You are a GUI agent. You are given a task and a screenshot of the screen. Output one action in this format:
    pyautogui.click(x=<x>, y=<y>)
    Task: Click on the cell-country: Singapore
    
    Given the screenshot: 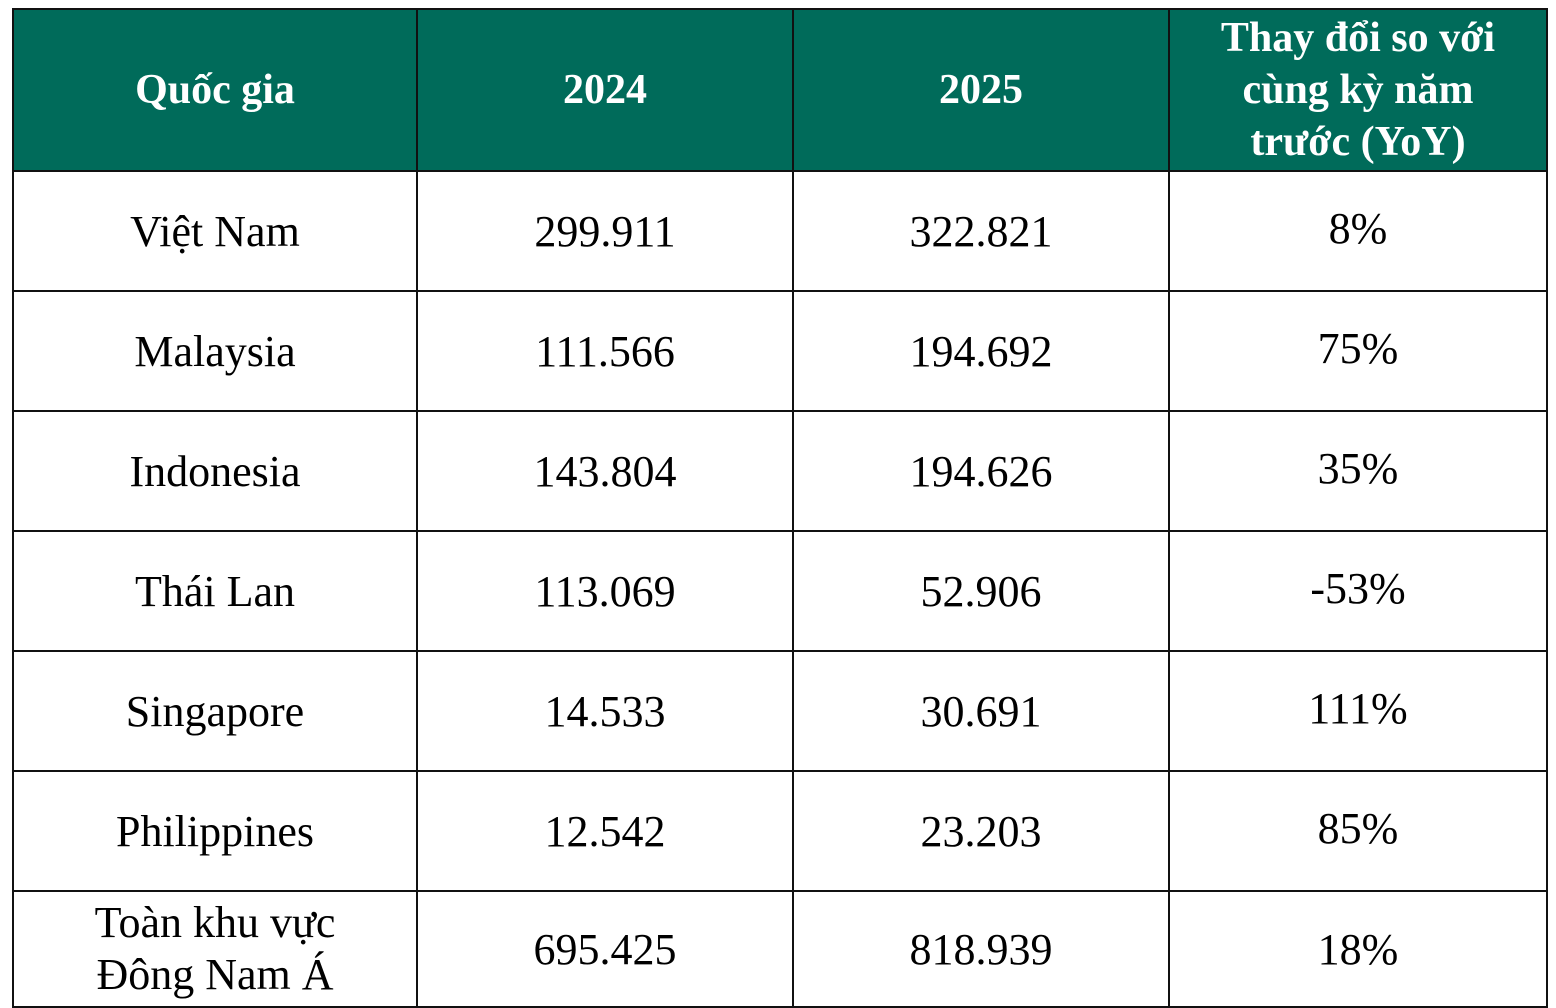 What is the action you would take?
    pyautogui.click(x=215, y=711)
    